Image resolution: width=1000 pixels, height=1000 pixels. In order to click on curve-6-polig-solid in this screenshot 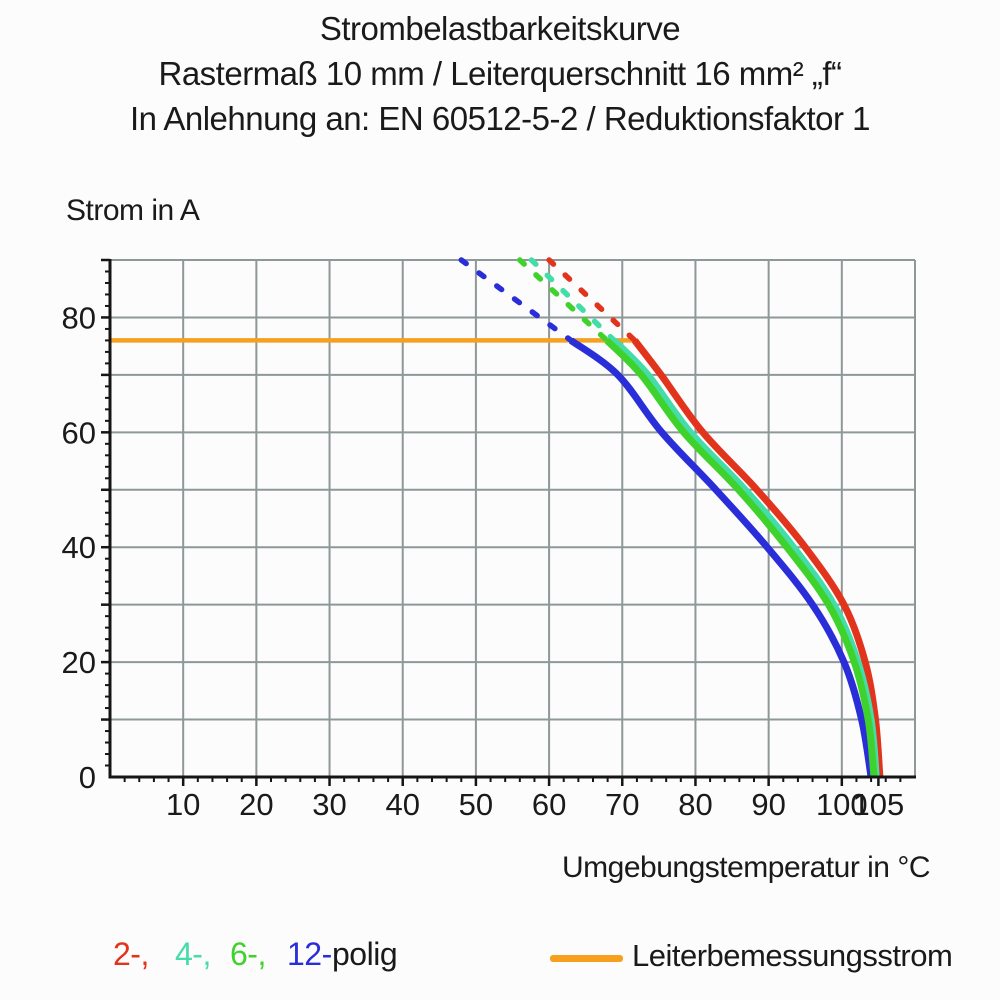, I will do `click(741, 557)`.